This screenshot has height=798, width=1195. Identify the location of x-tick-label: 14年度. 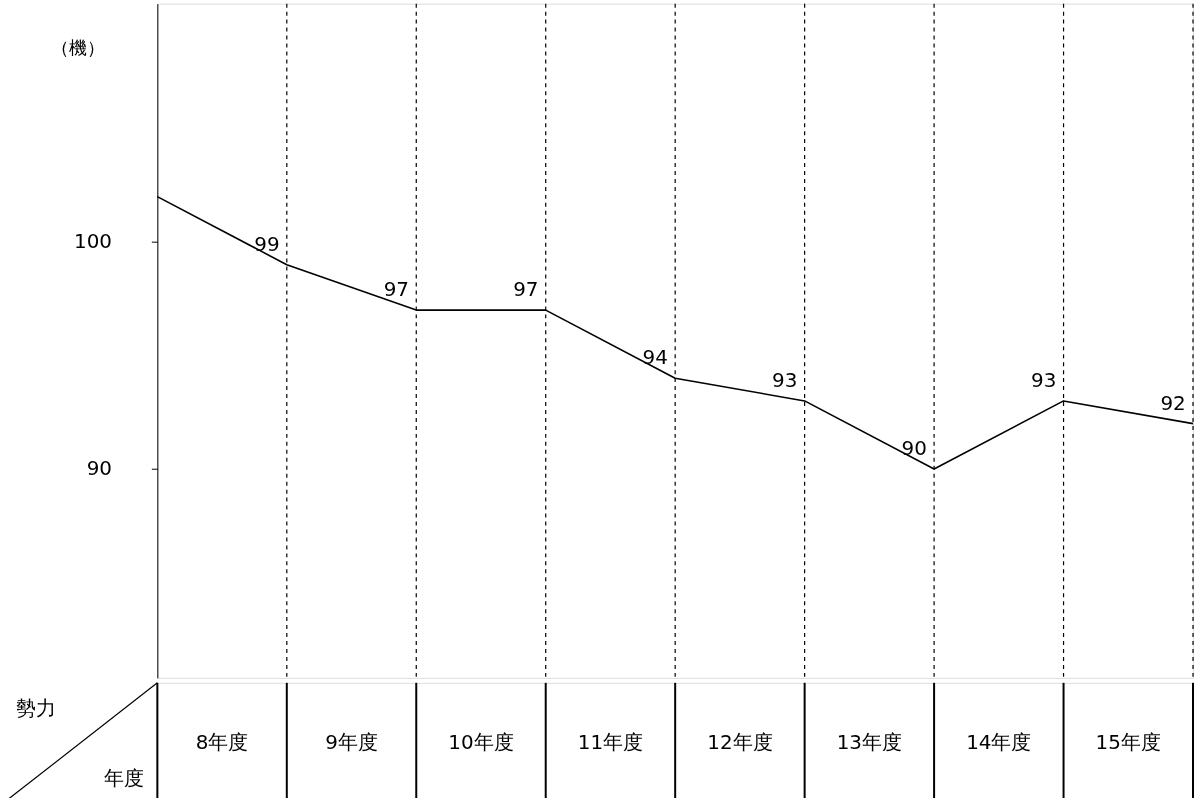
(999, 743).